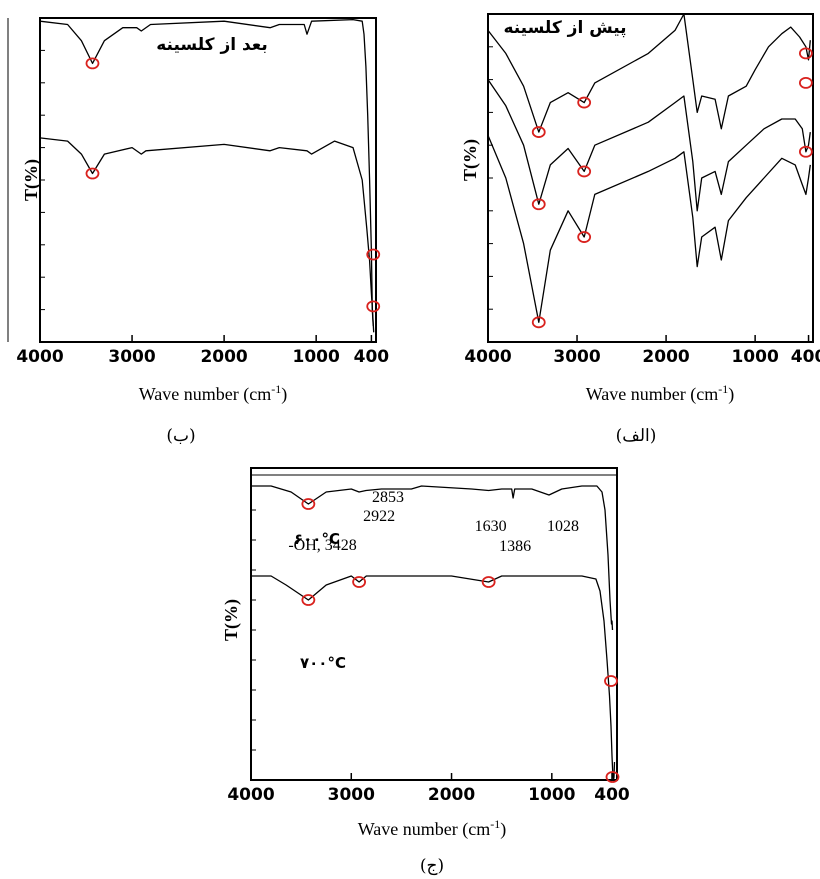 The image size is (820, 879). I want to click on x-tick-label-jim-4000: 4000, so click(250, 795).